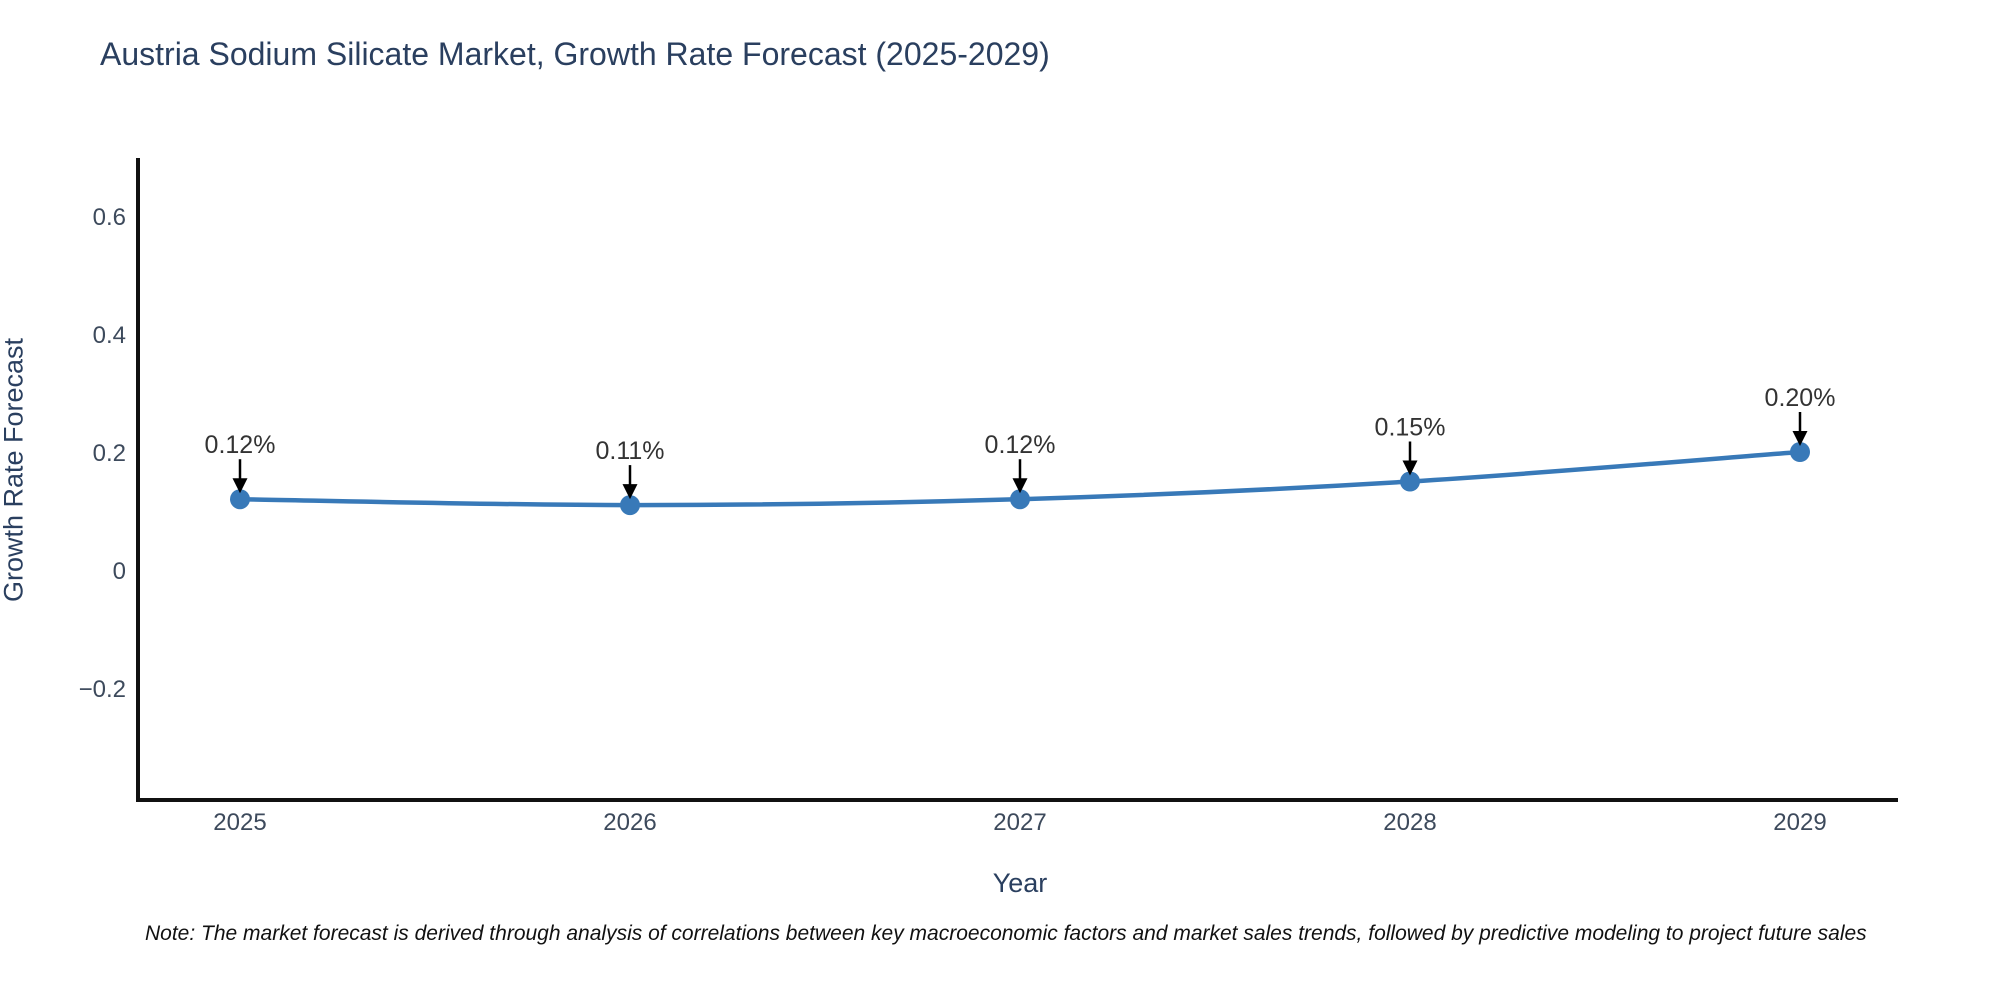 This screenshot has height=1000, width=2000. What do you see at coordinates (629, 451) in the screenshot?
I see `point-annotation: 0.11%` at bounding box center [629, 451].